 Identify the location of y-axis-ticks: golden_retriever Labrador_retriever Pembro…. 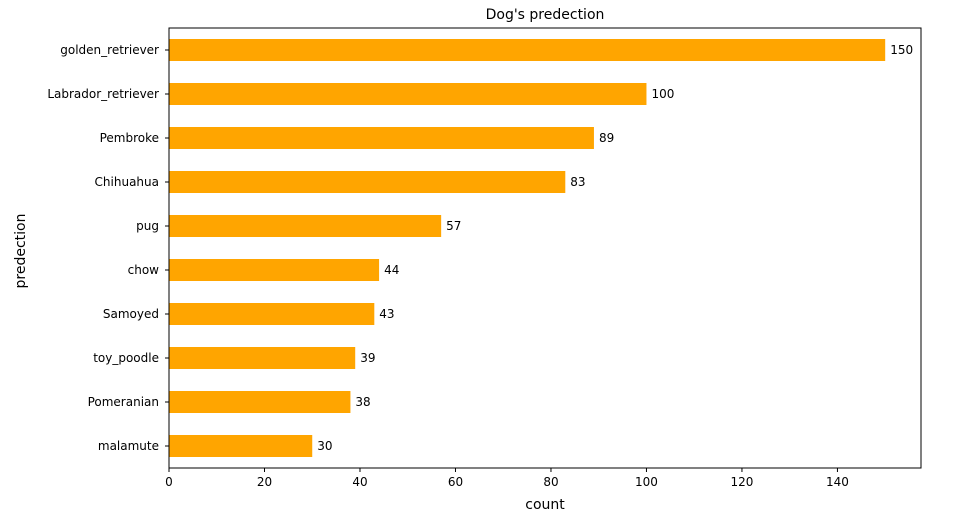
(108, 248).